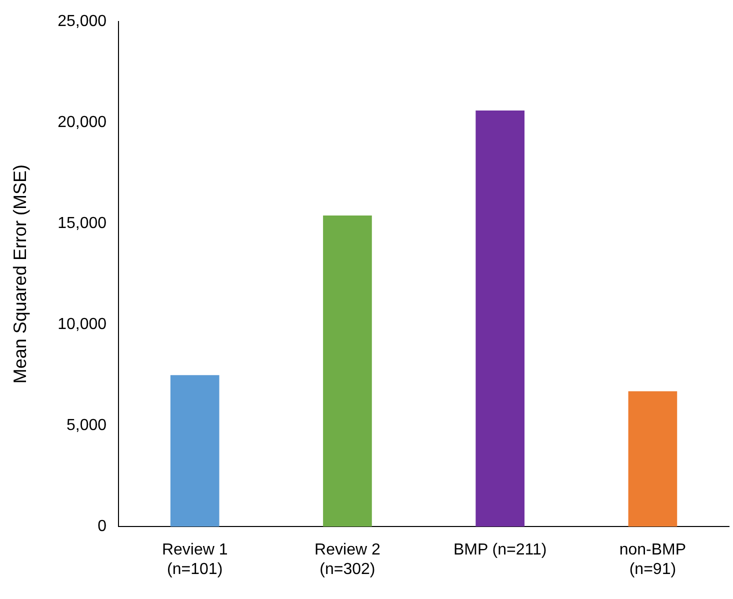  I want to click on y-tick-label: 0, so click(102, 527).